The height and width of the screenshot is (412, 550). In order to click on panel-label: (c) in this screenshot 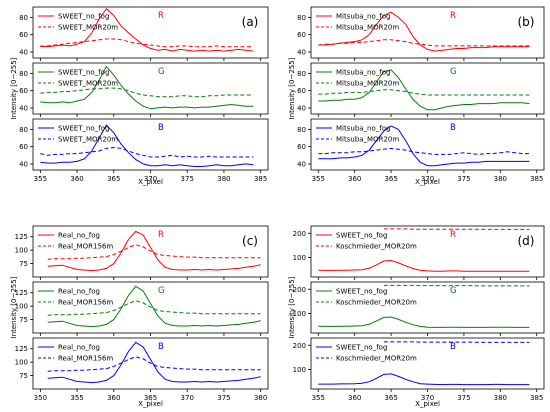, I will do `click(250, 241)`.